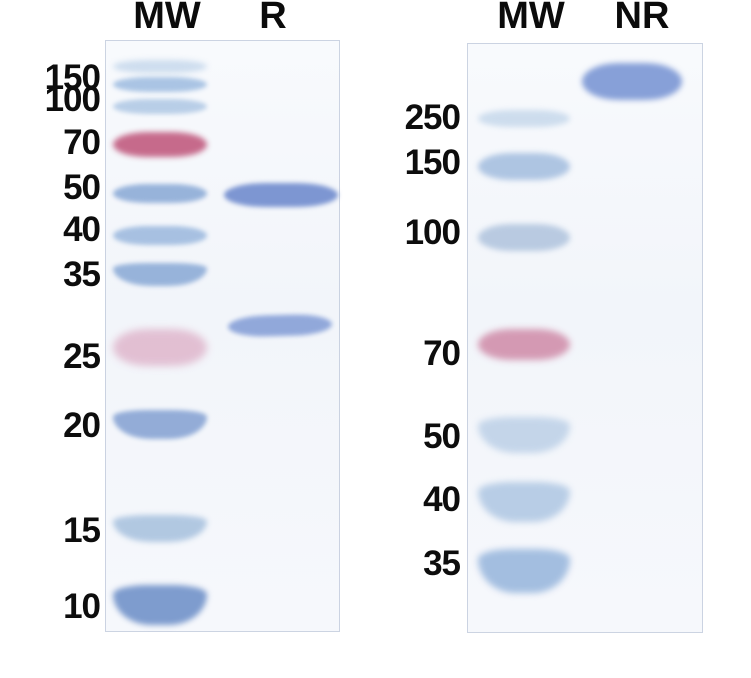  I want to click on mw-scale-label-15: 15, so click(82, 530).